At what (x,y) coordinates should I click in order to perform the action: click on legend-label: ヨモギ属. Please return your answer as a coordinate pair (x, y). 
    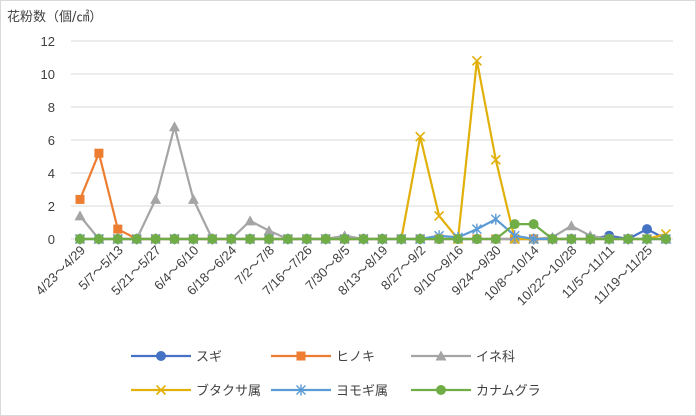
    Looking at the image, I should click on (362, 391).